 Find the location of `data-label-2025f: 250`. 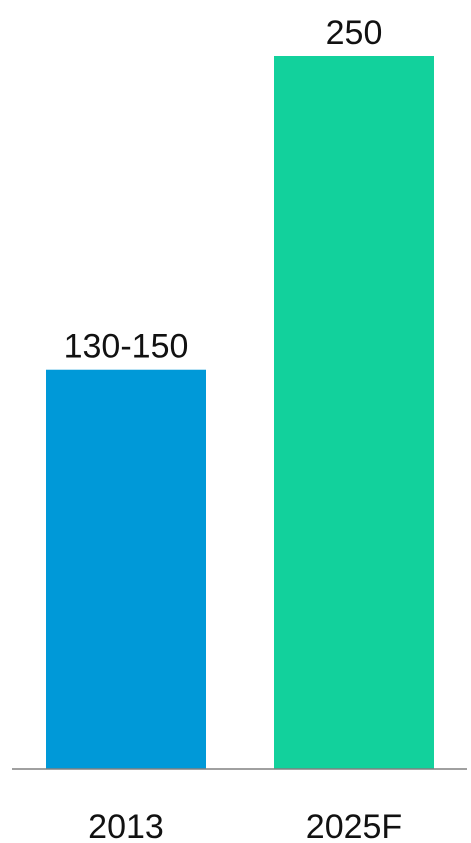

data-label-2025f: 250 is located at coordinates (354, 33).